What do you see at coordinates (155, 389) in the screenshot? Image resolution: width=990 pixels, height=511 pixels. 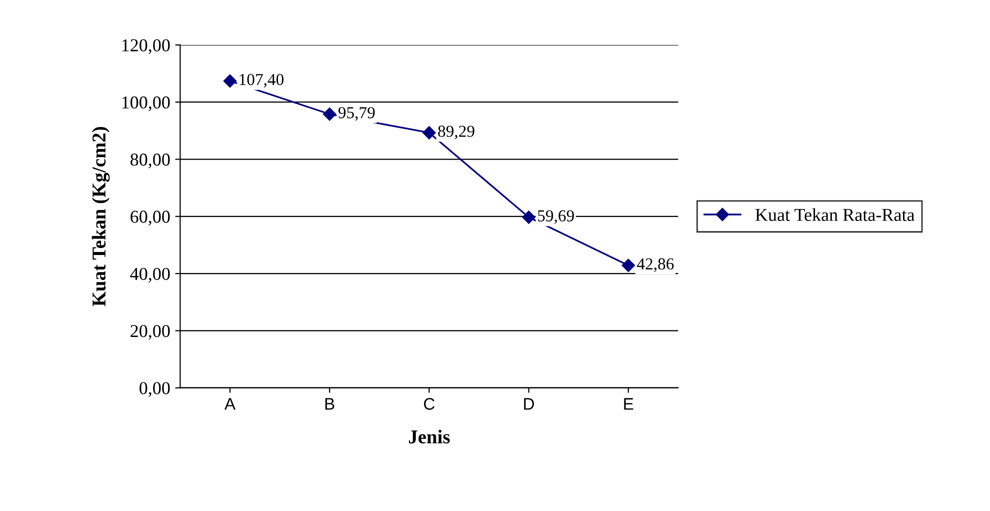 I see `y-tick-label: 0,00` at bounding box center [155, 389].